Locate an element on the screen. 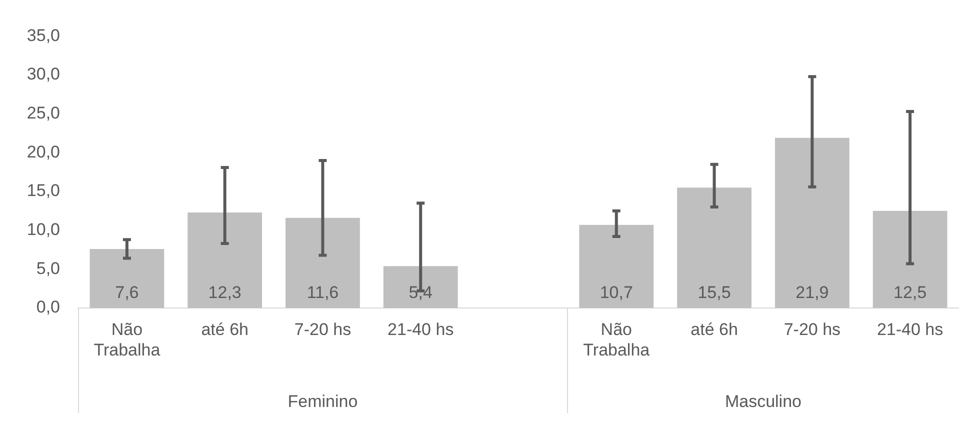  text: Masculino is located at coordinates (763, 401).